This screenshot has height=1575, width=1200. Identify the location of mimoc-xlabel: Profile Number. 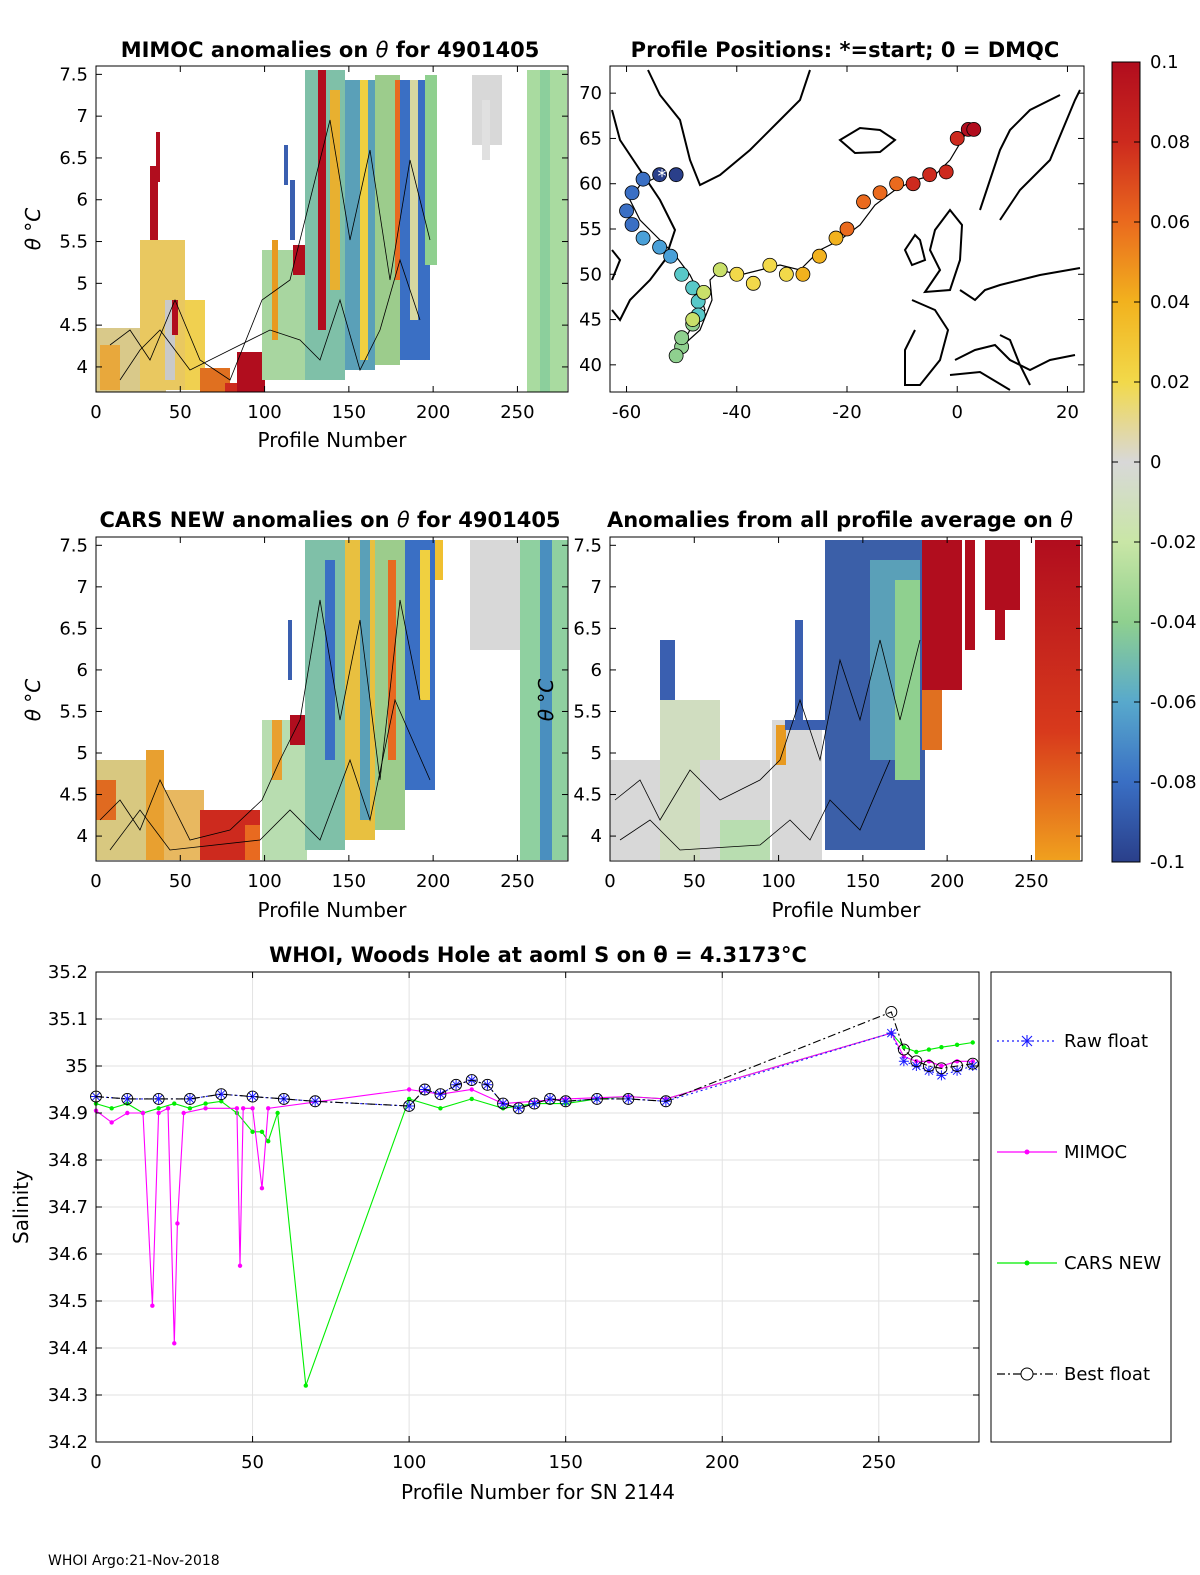
(333, 440).